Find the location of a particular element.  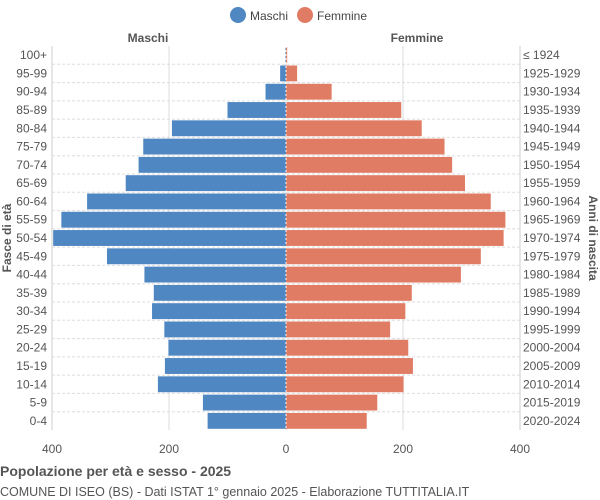

age-label: 65-69 is located at coordinates (31, 183).